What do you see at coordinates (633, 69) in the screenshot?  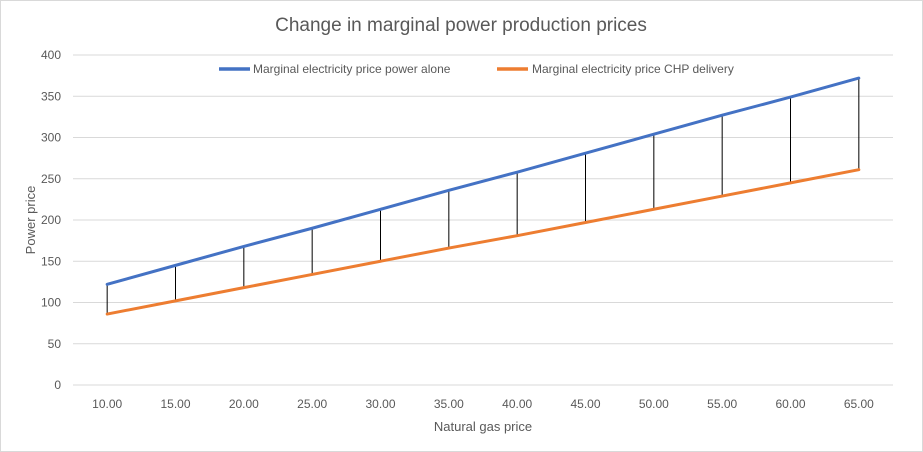 I see `legend-label-chp-delivery: Marginal electricity price CHP delivery` at bounding box center [633, 69].